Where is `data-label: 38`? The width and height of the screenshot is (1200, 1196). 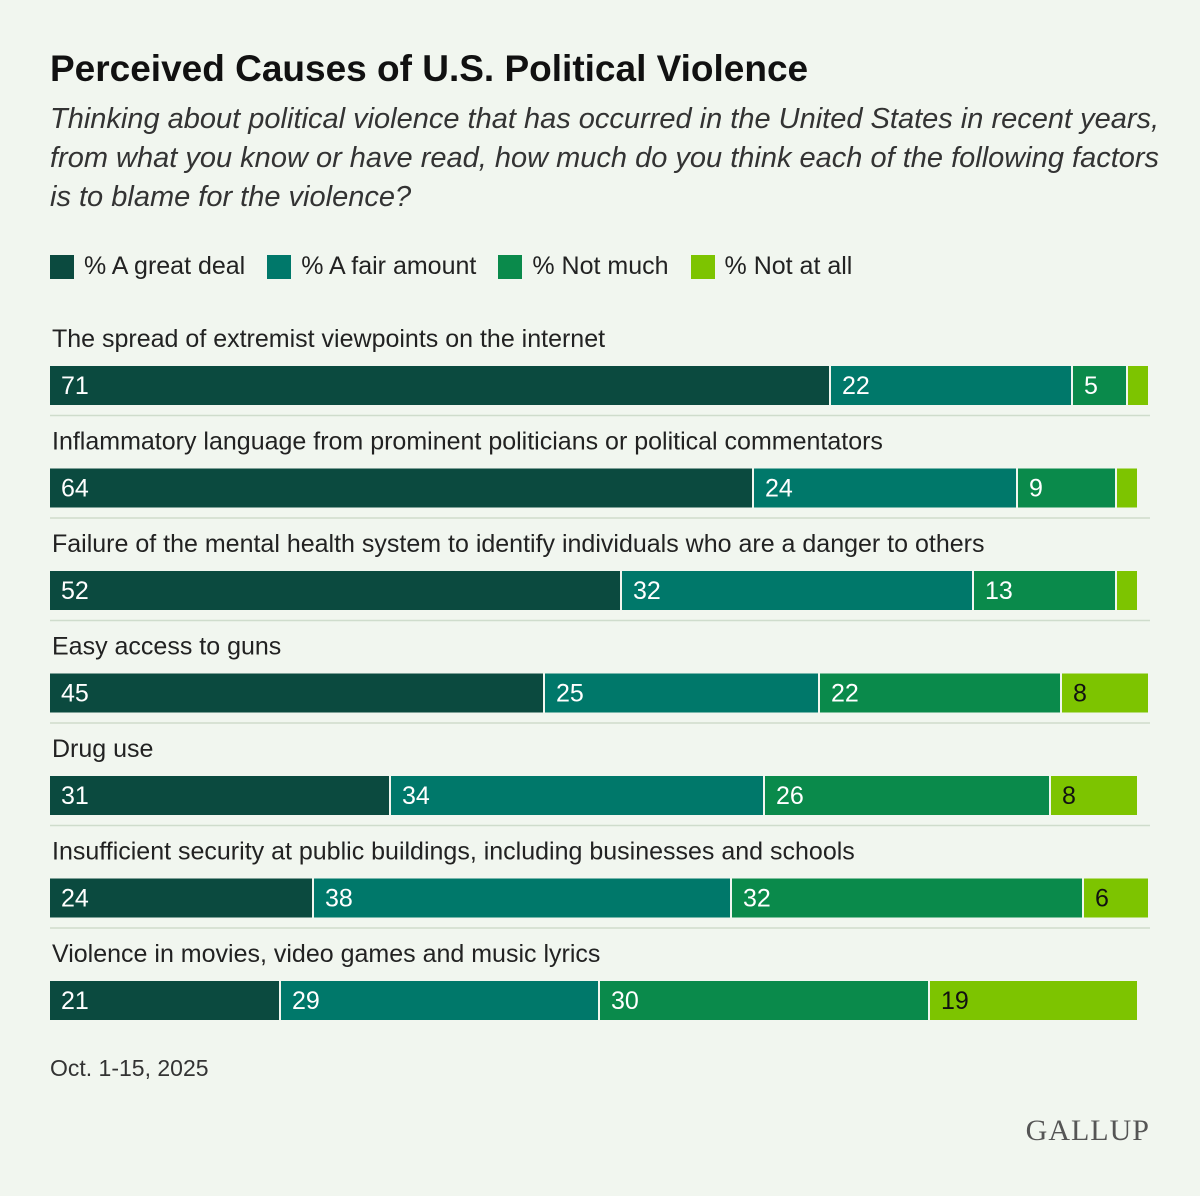 data-label: 38 is located at coordinates (339, 899).